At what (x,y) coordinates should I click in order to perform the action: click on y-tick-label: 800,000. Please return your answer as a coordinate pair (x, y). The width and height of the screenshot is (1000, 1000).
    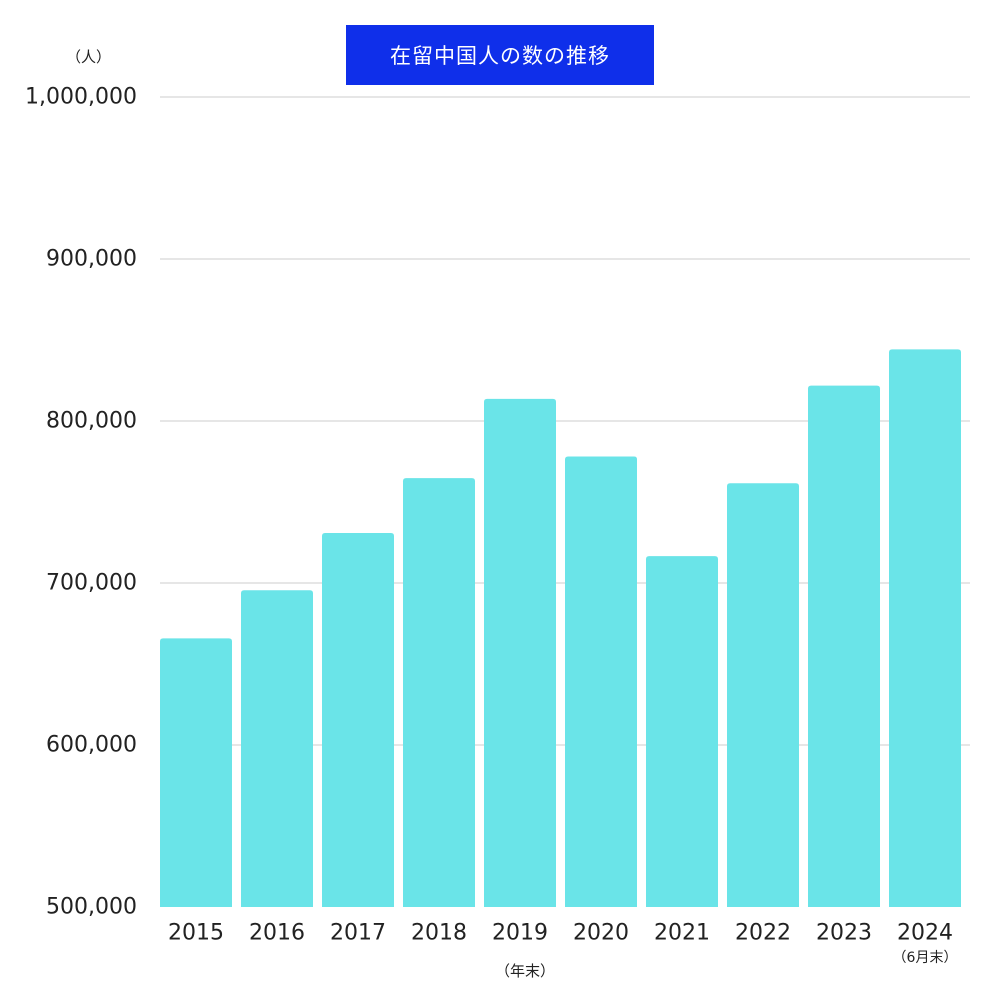
    Looking at the image, I should click on (91, 421).